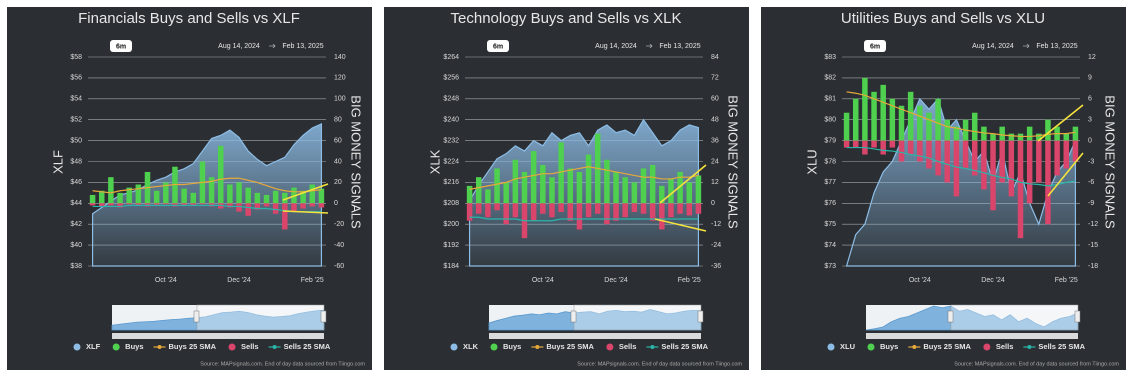  I want to click on y-tick-label: $50, so click(76, 140).